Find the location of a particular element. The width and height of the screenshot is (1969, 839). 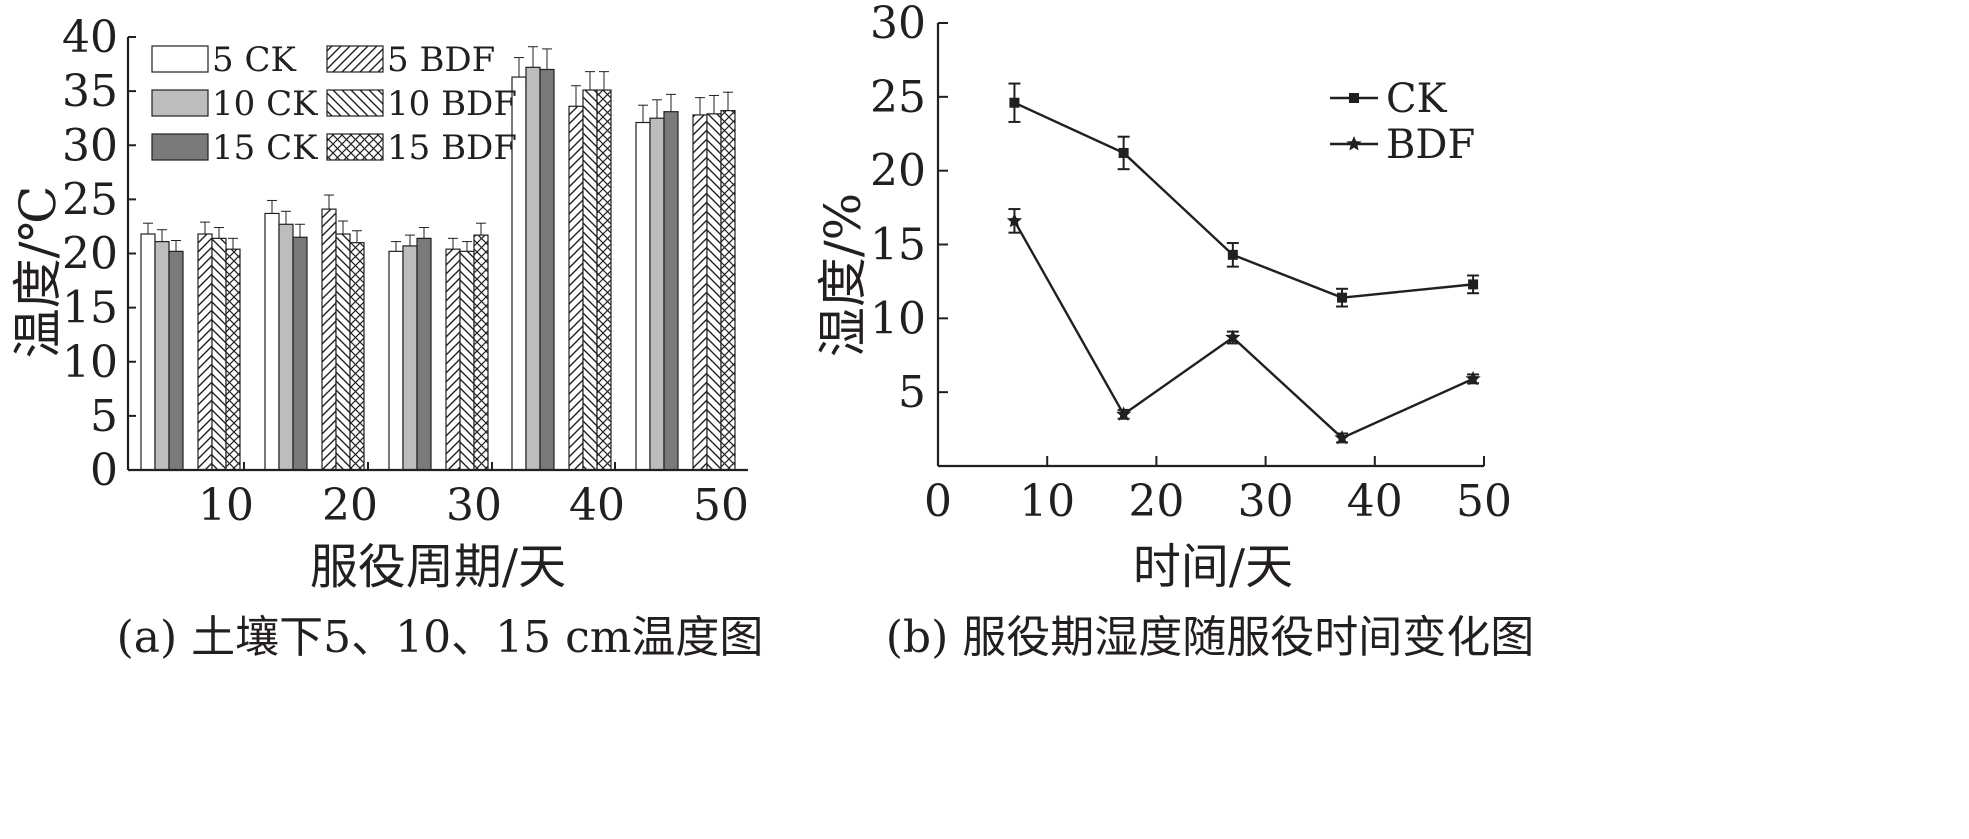

y-tick-label: 40 is located at coordinates (90, 37).